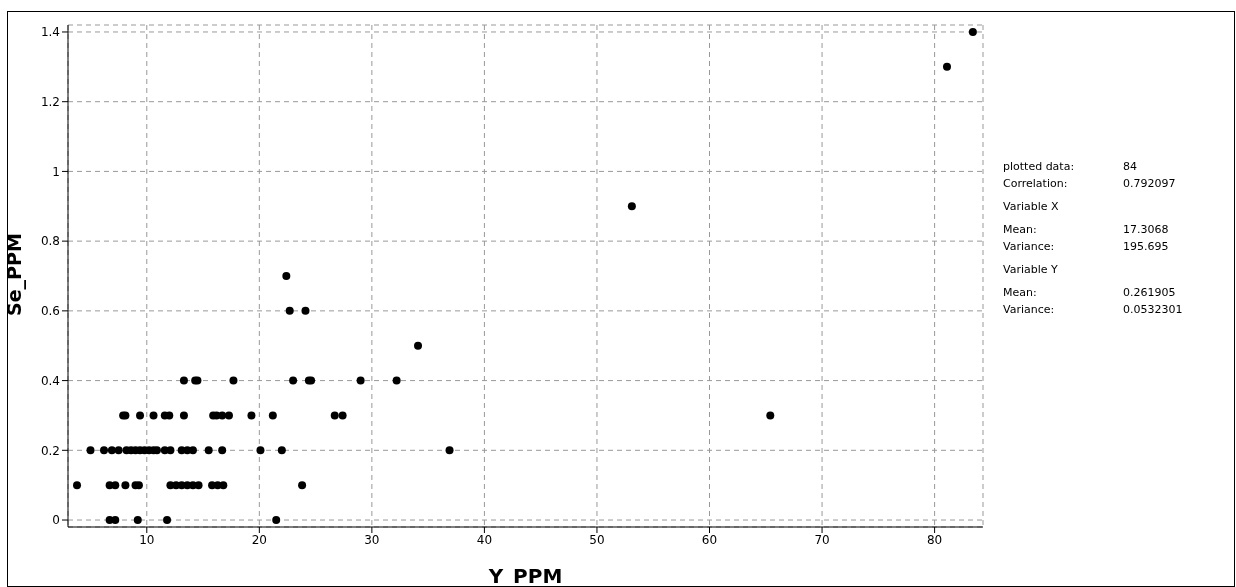 This screenshot has height=587, width=1236. Describe the element at coordinates (147, 539) in the screenshot. I see `x-tick-label: 10` at that location.